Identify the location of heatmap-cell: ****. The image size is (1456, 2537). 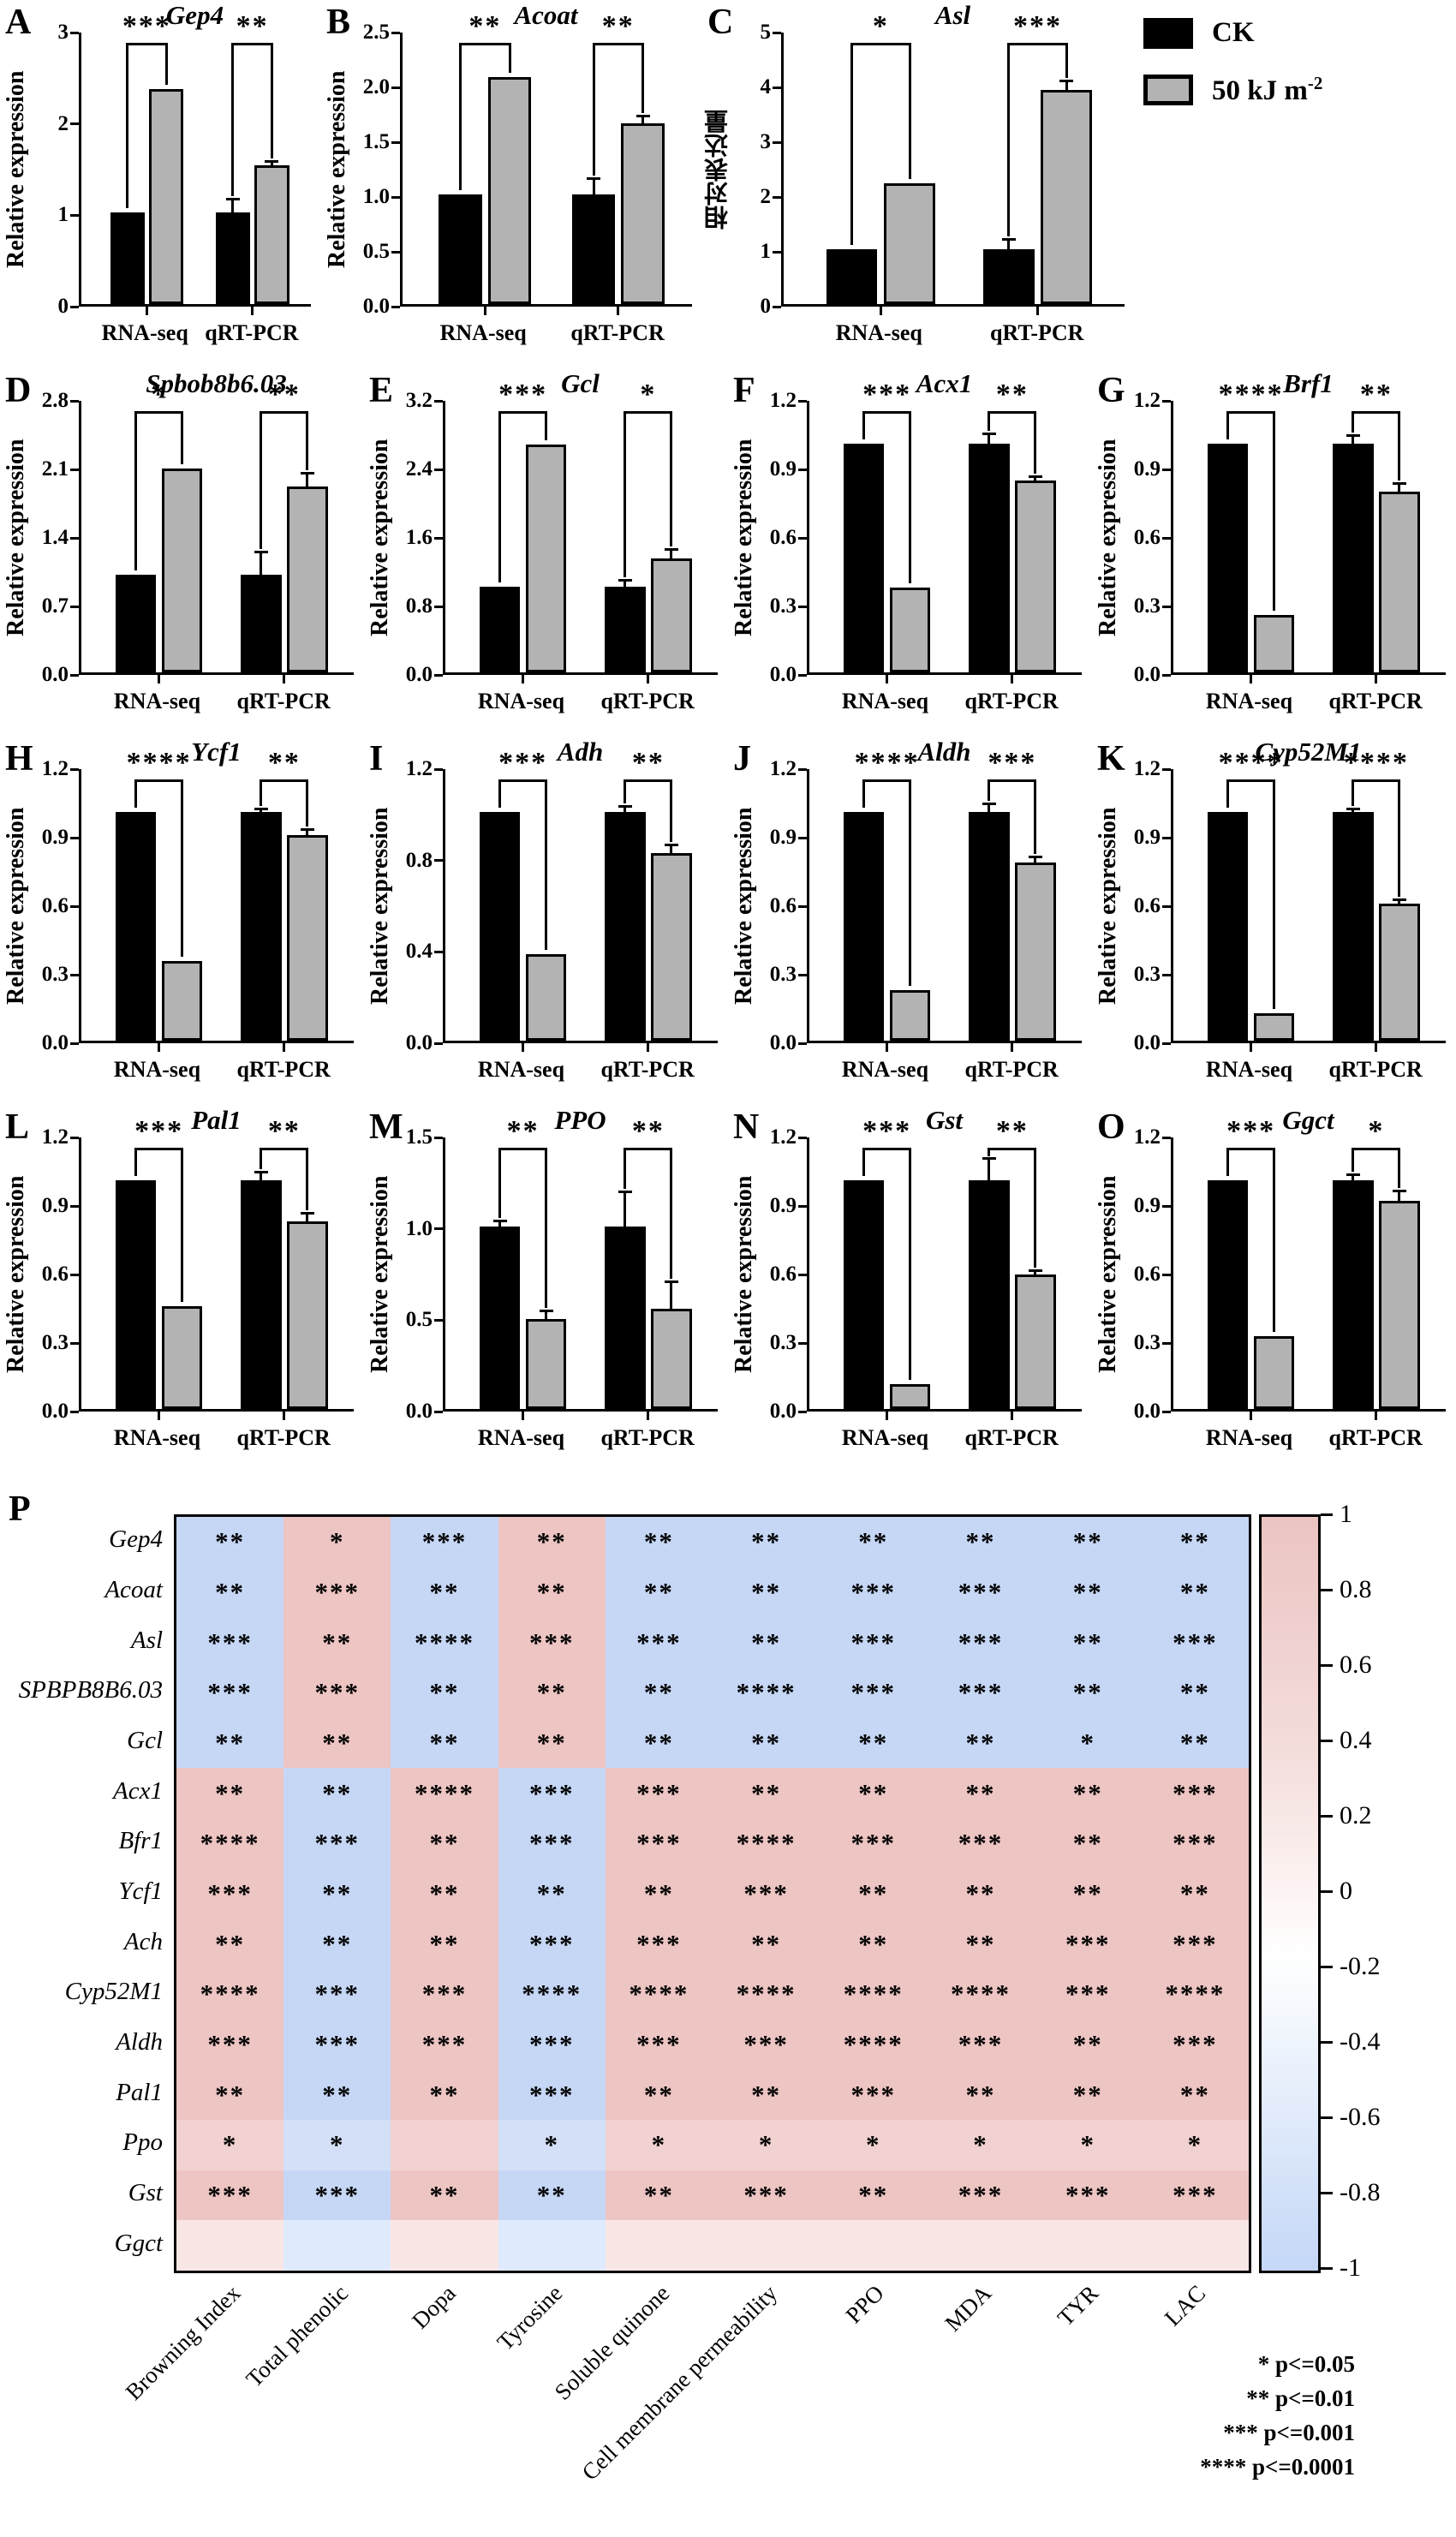
(444, 1642).